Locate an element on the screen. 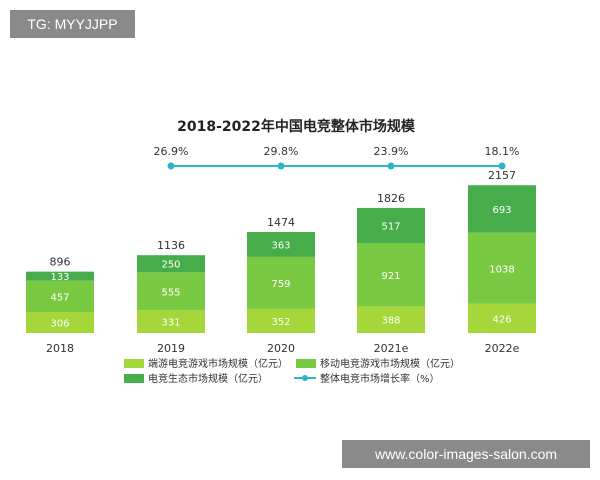 The width and height of the screenshot is (600, 480). segment-value-label: 388 is located at coordinates (390, 321).